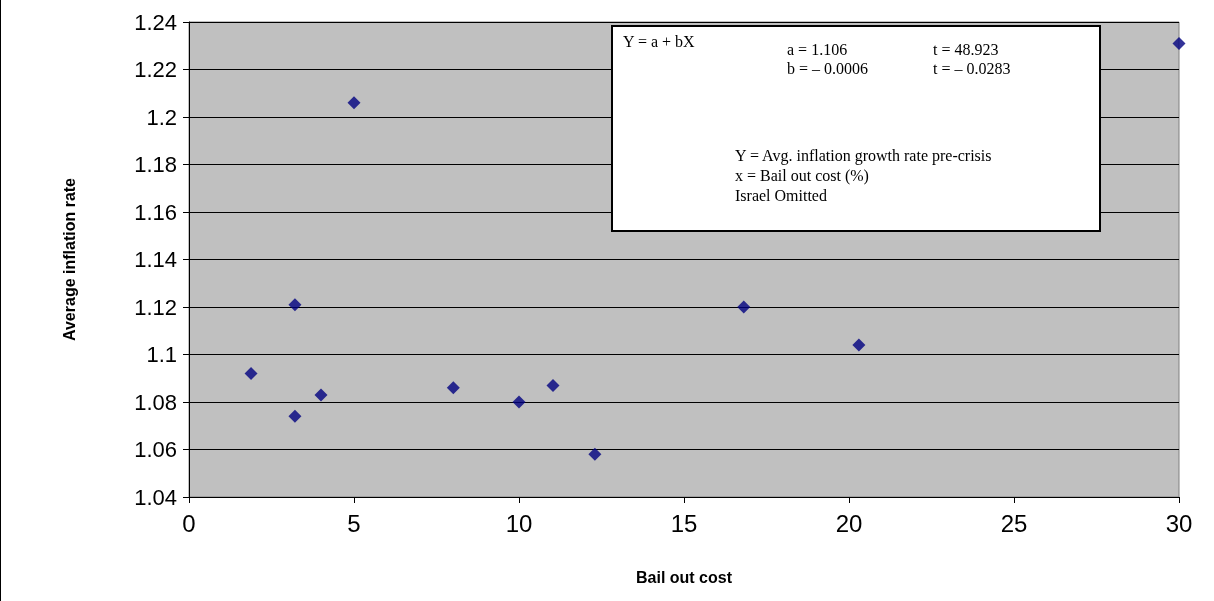 This screenshot has height=601, width=1214. What do you see at coordinates (863, 156) in the screenshot?
I see `annotation: Y = Avg. inflation growth rate pre-crisis` at bounding box center [863, 156].